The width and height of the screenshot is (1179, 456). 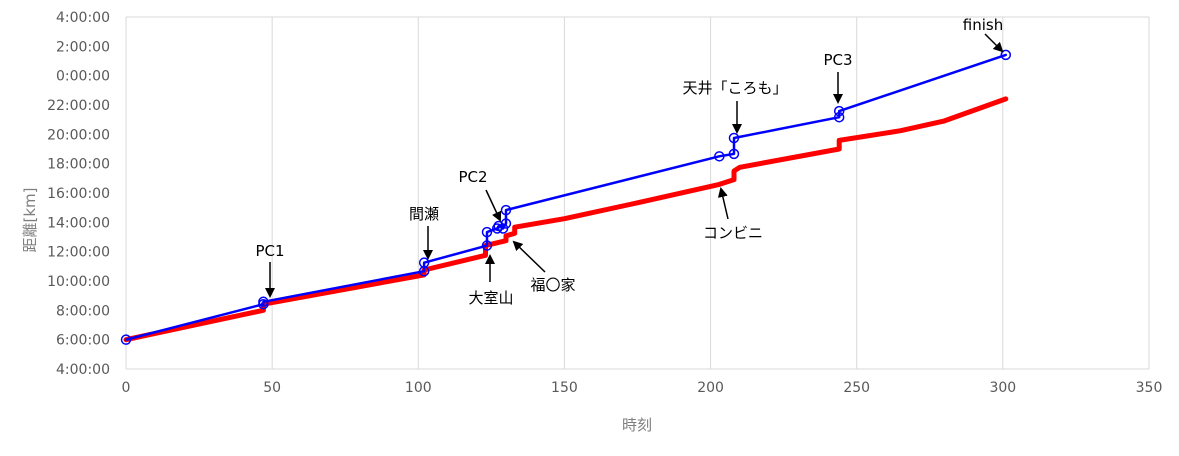 What do you see at coordinates (272, 388) in the screenshot?
I see `x-tick-label: 50` at bounding box center [272, 388].